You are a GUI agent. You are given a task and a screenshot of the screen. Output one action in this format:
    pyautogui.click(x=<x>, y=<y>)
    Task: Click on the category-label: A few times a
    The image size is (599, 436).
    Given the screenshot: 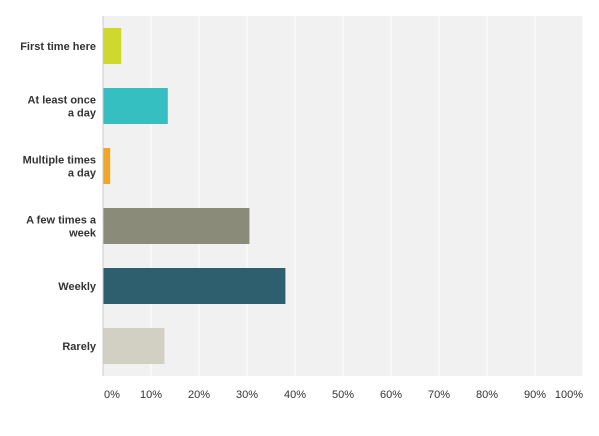 What is the action you would take?
    pyautogui.click(x=61, y=221)
    